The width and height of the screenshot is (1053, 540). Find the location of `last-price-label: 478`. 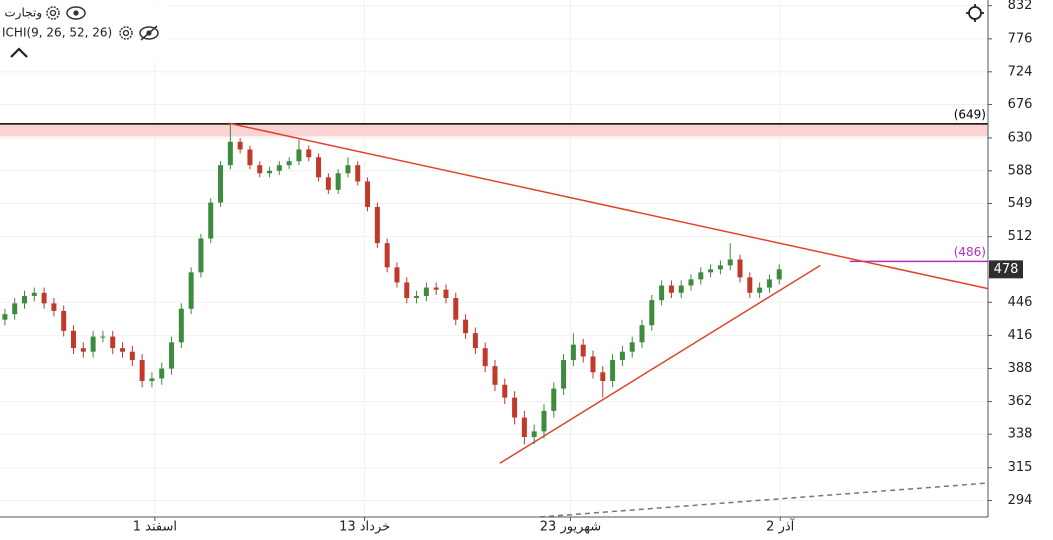

last-price-label: 478 is located at coordinates (1006, 269).